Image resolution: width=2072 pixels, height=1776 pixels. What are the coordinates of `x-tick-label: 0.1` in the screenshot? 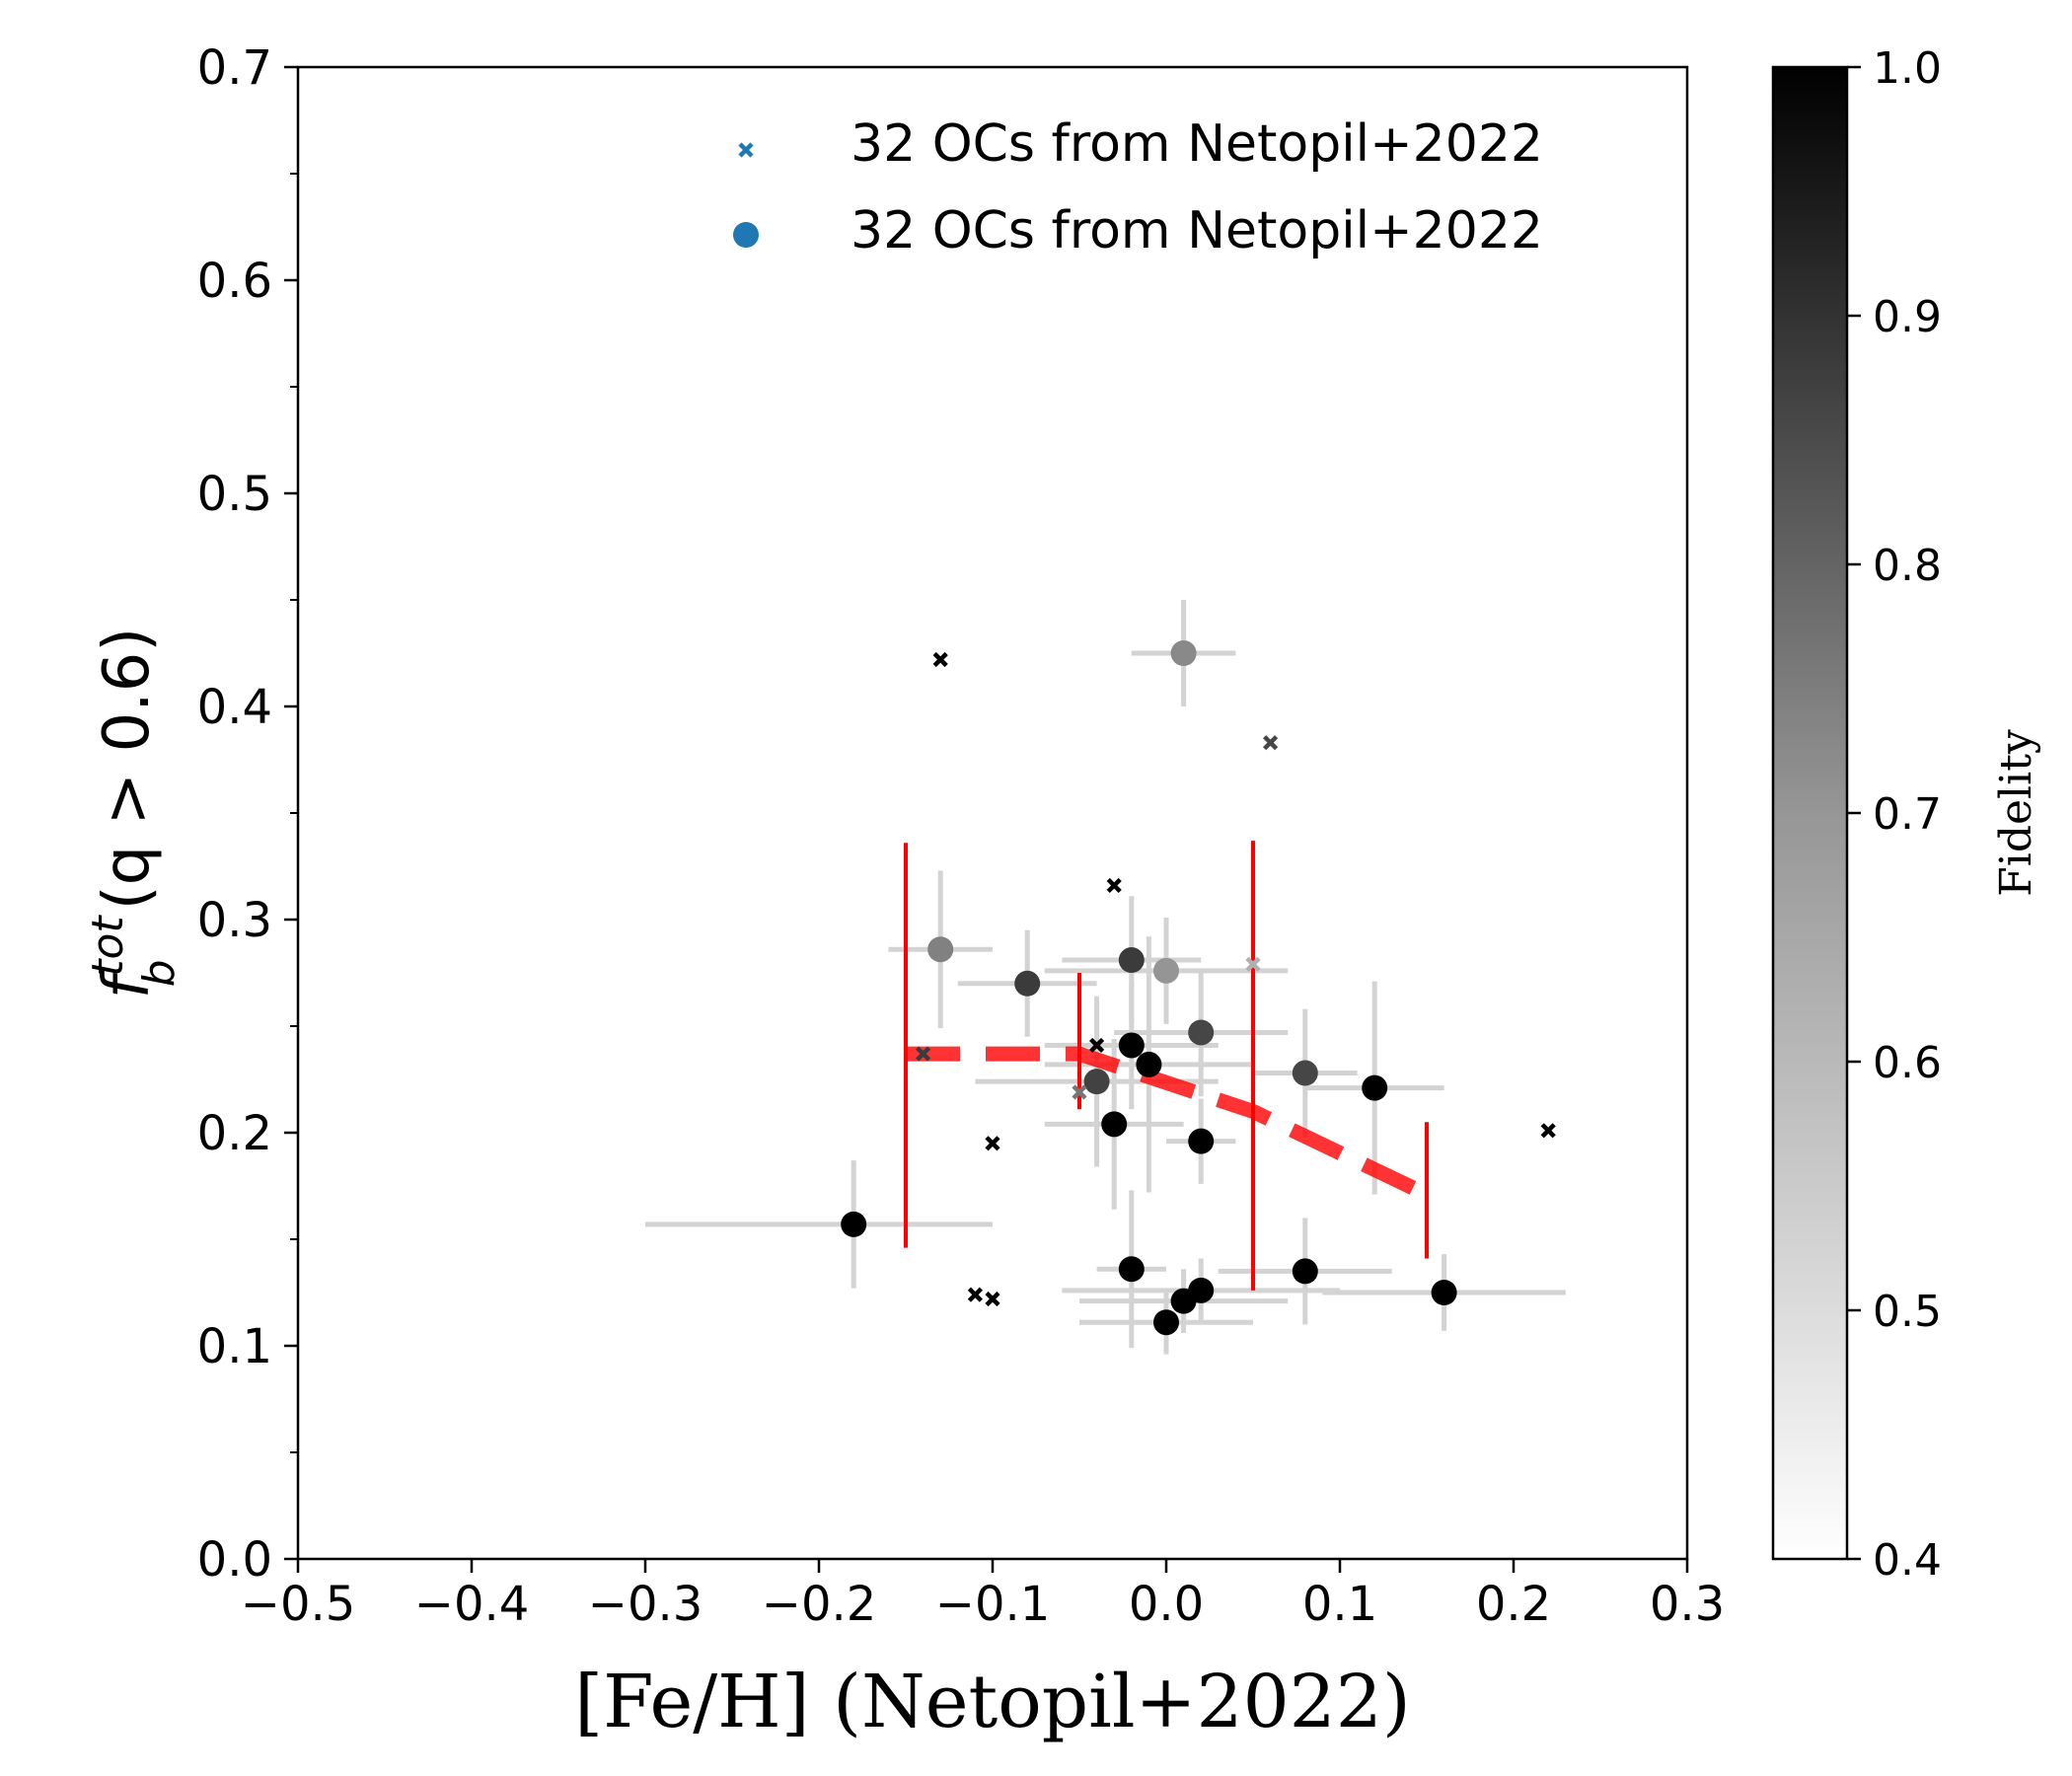 It's located at (1340, 1604).